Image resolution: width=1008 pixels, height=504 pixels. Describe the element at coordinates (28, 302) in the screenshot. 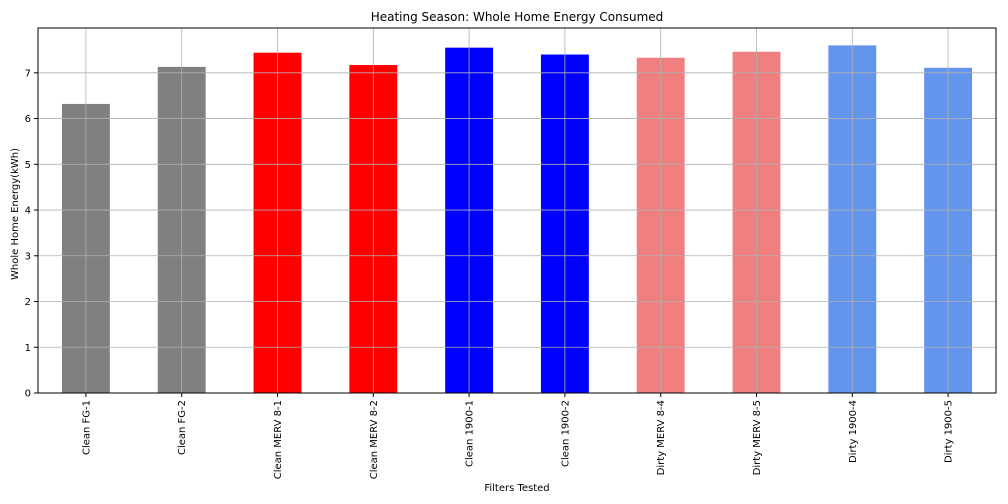

I see `y-tick-label: 2` at that location.